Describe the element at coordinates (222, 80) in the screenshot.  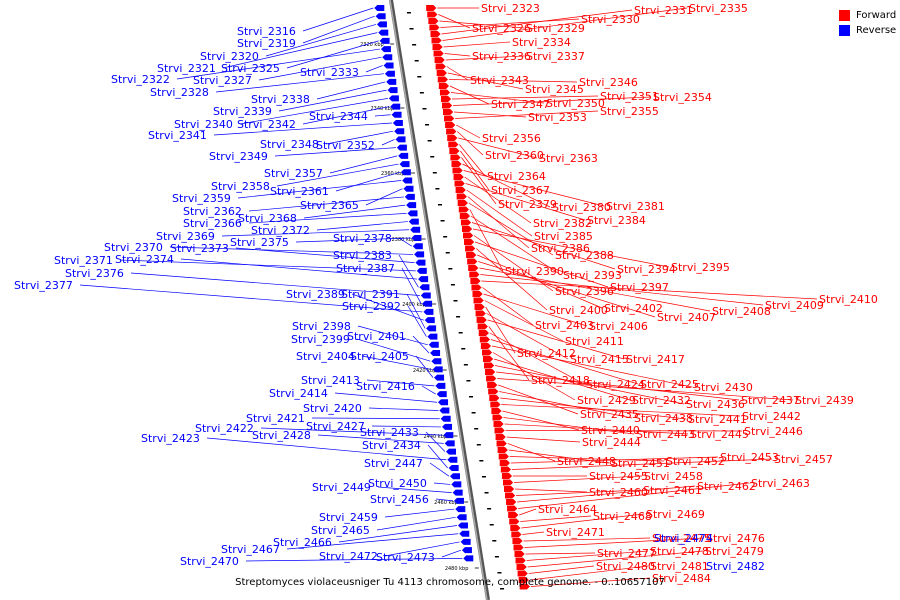
I see `reverse-gene-label: Strvi_2327` at that location.